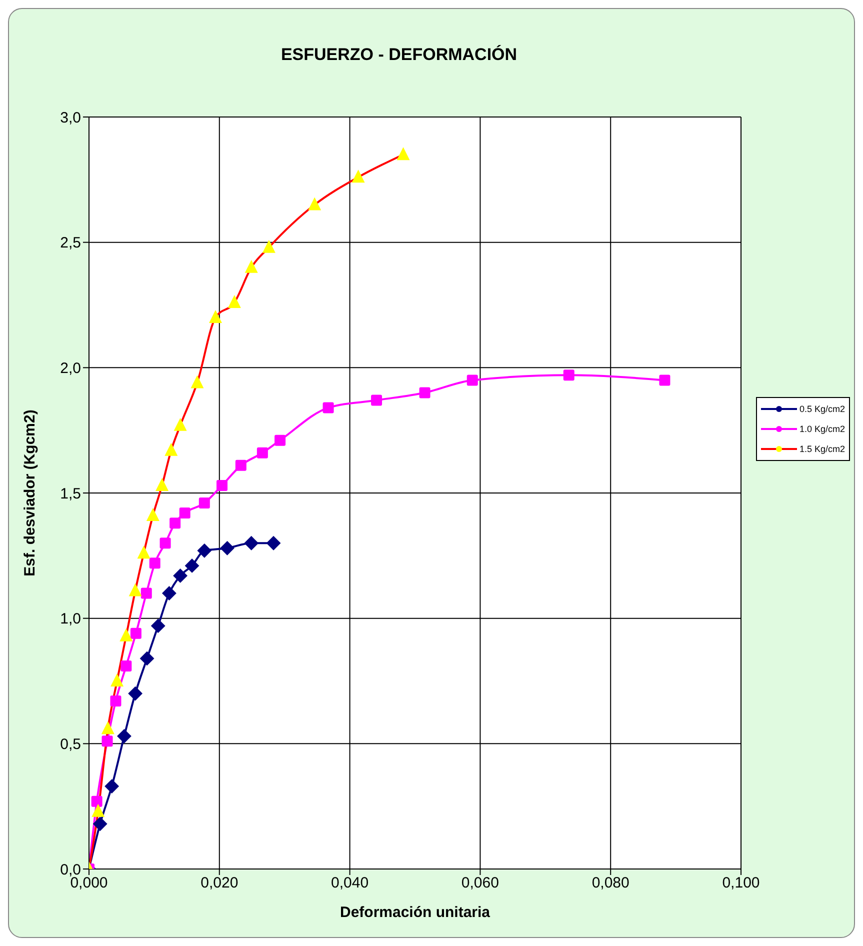  Describe the element at coordinates (741, 883) in the screenshot. I see `x-tick-label: 0,100` at that location.